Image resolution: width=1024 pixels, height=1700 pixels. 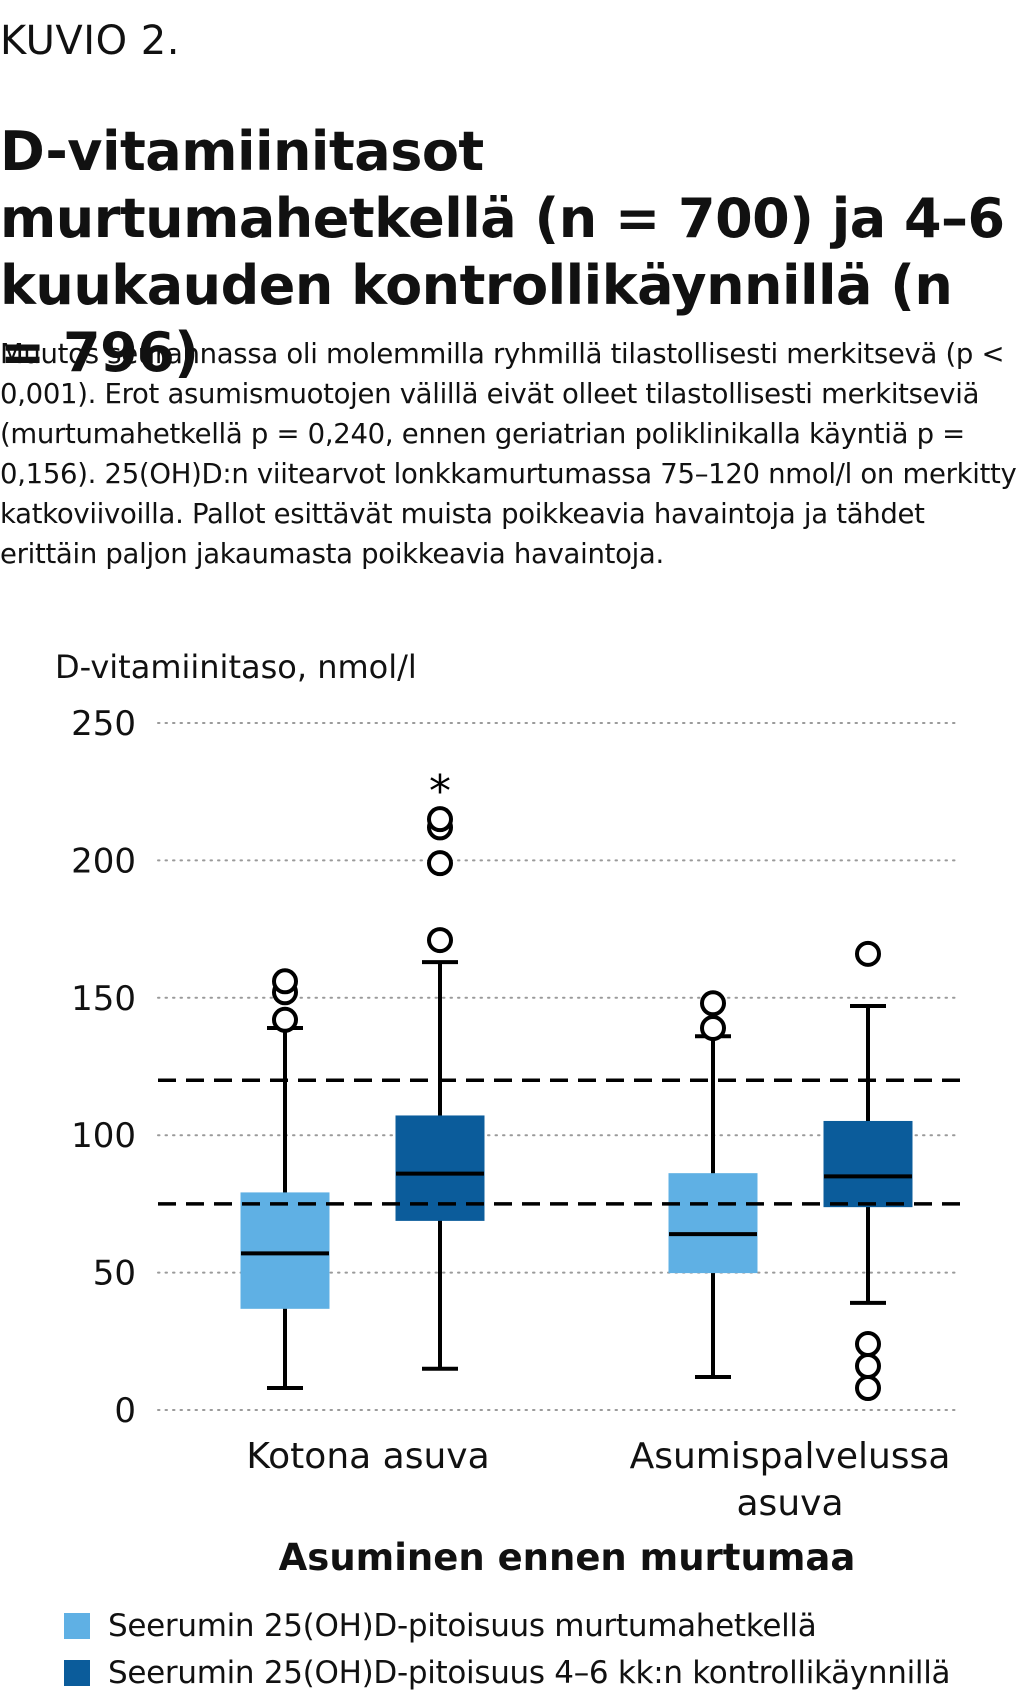 I want to click on category-label-1: Kotona asuva, so click(x=367, y=1456).